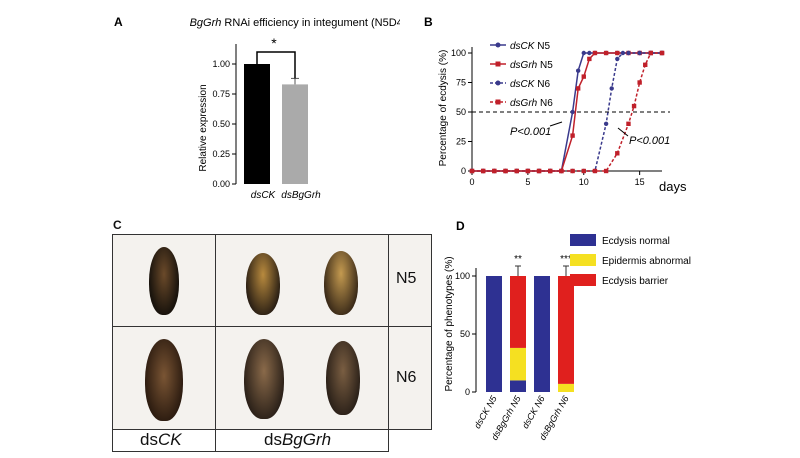  What do you see at coordinates (471, 182) in the screenshot?
I see `panel-b-xtick-label: 0` at bounding box center [471, 182].